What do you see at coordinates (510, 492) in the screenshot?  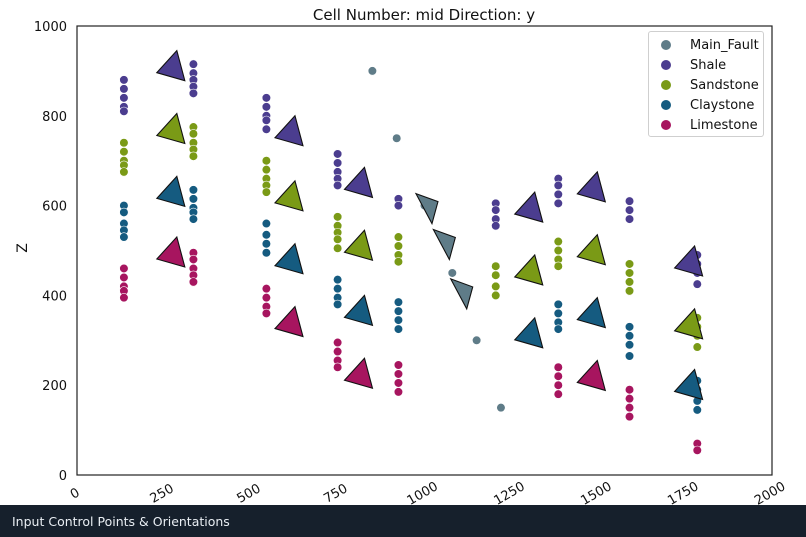 I see `x-tick-label: 1250` at bounding box center [510, 492].